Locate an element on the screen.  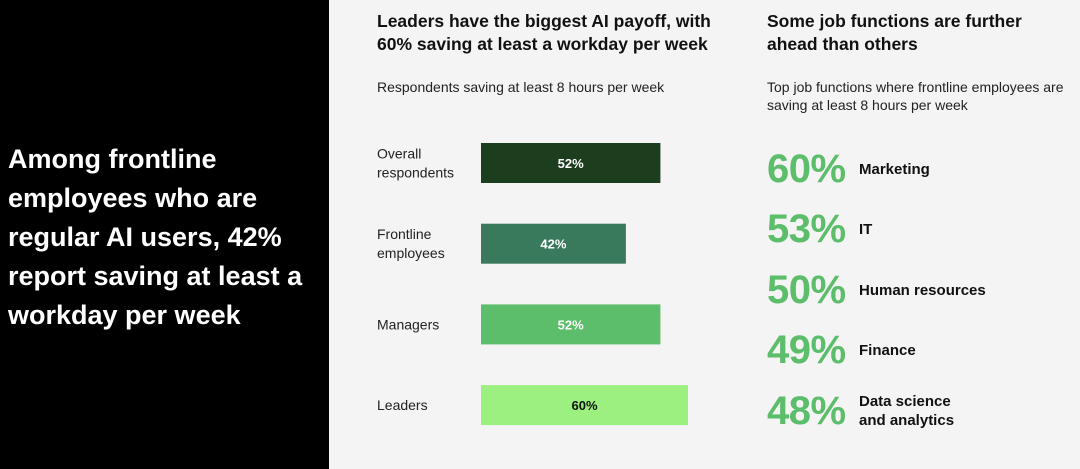
bar-row: Overall respondents 52% is located at coordinates (519, 163).